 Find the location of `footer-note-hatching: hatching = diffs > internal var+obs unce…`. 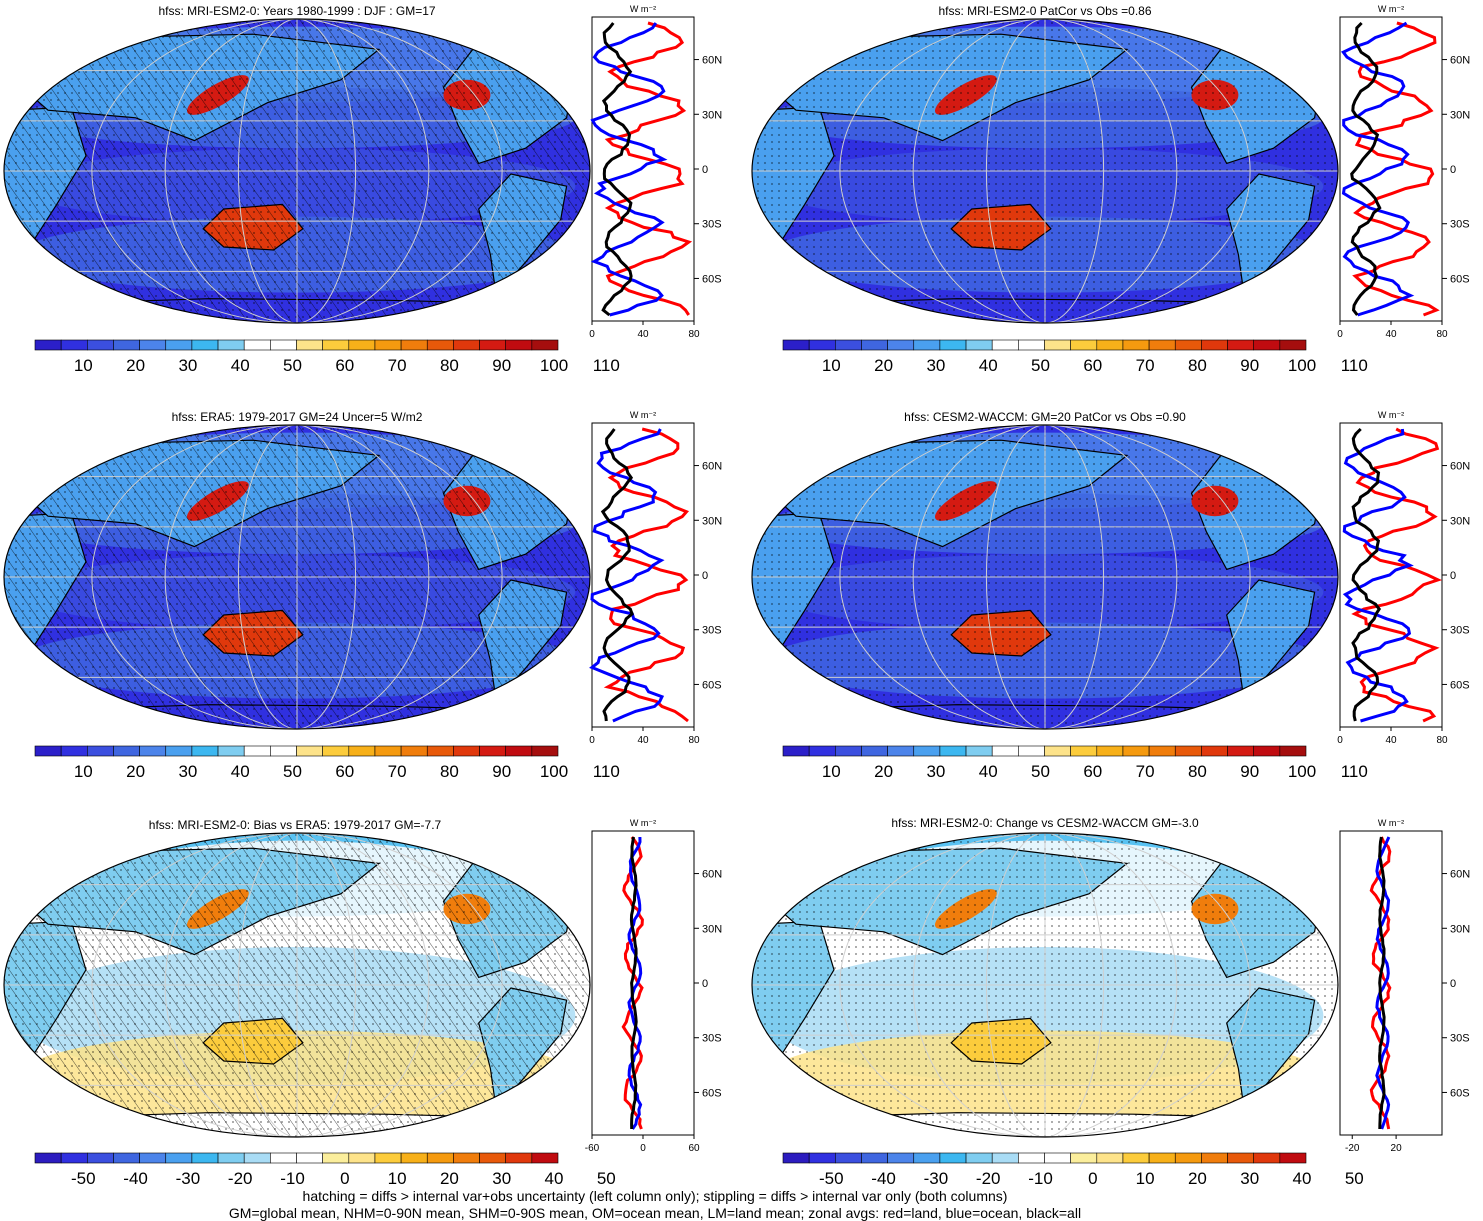

footer-note-hatching: hatching = diffs > internal var+obs unce… is located at coordinates (655, 1196).